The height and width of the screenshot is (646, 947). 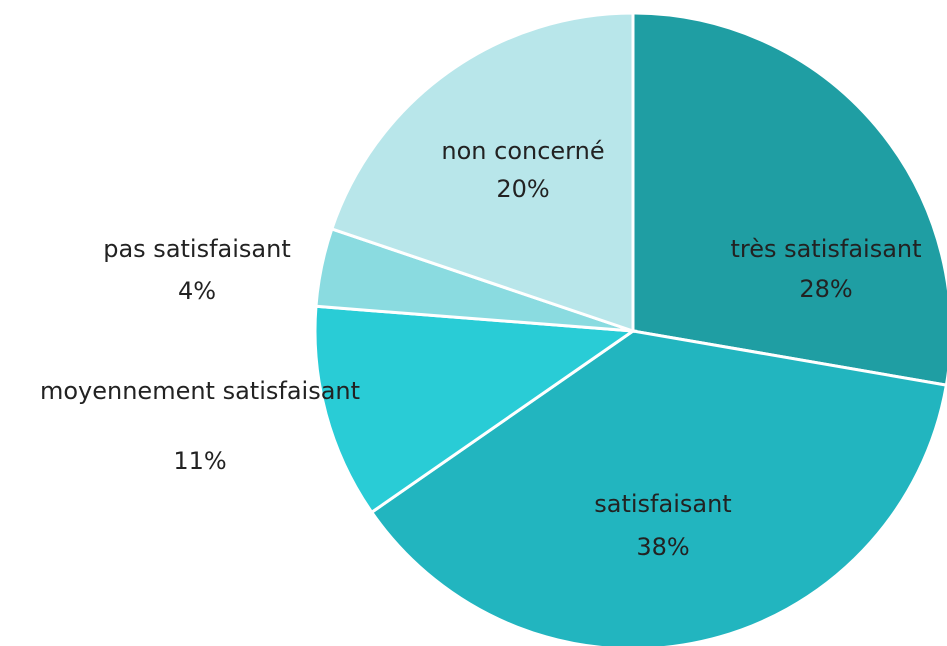 I want to click on category-label: très satisfaisant, so click(x=825, y=249).